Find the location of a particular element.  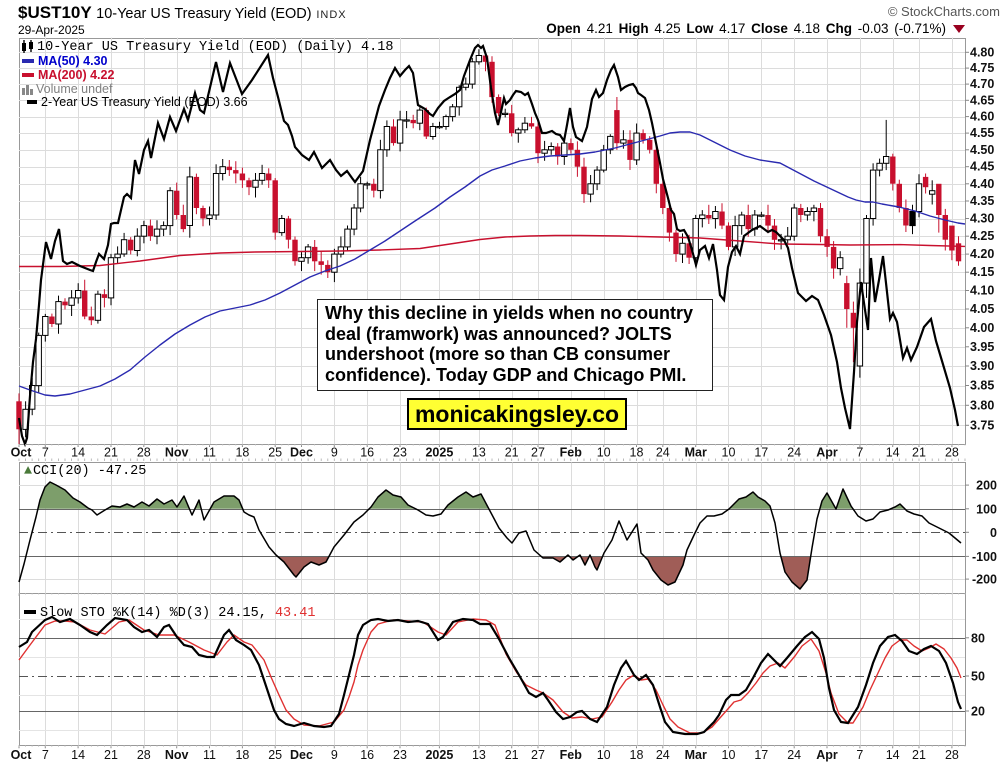

svg-text: 4.65 is located at coordinates (982, 100).